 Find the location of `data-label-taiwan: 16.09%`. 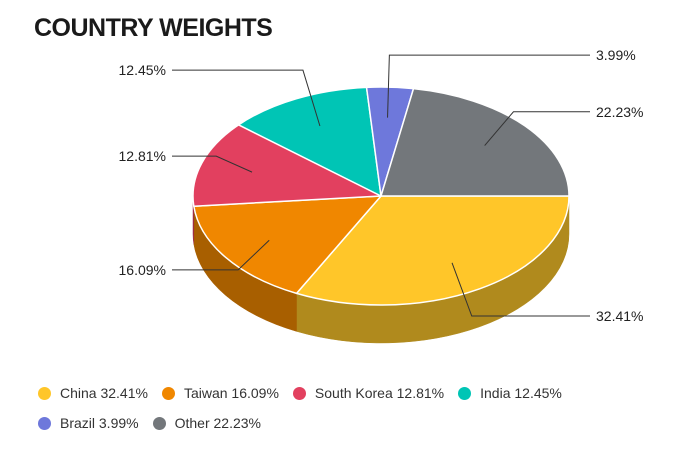

data-label-taiwan: 16.09% is located at coordinates (142, 270).